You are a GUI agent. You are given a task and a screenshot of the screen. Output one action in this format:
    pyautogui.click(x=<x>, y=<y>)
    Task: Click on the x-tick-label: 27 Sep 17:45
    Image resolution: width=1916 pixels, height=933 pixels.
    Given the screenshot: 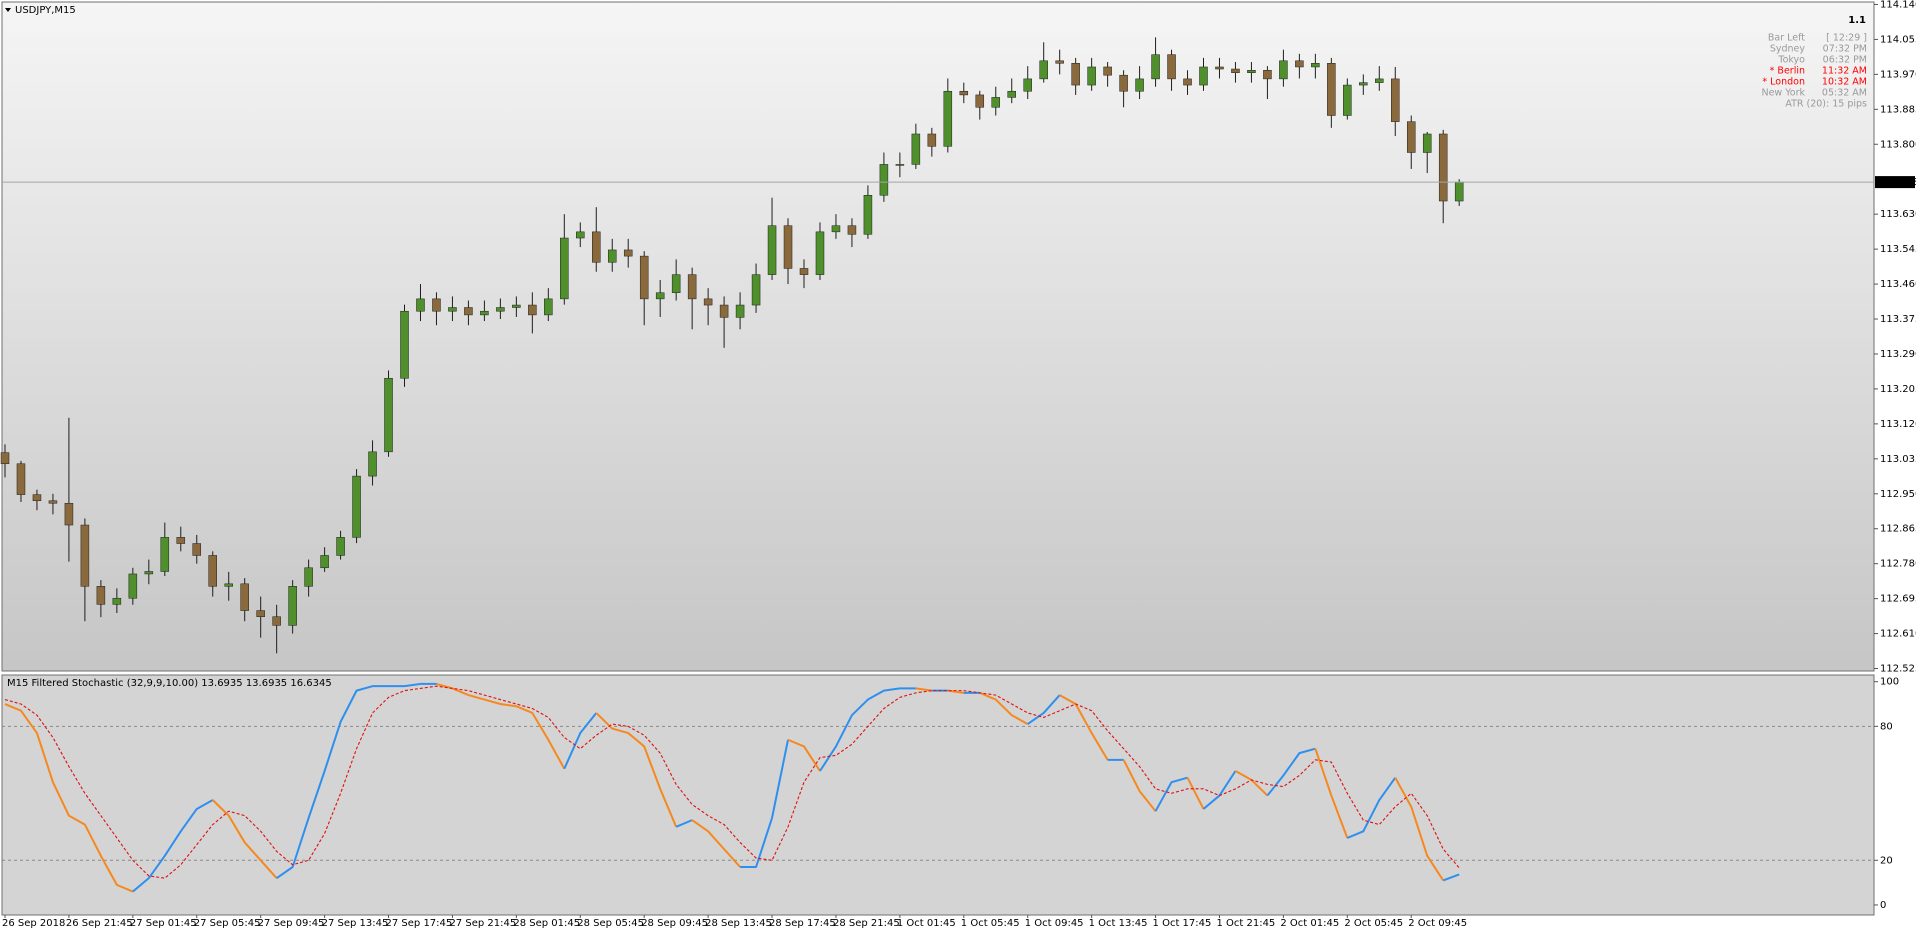 What is the action you would take?
    pyautogui.click(x=419, y=923)
    